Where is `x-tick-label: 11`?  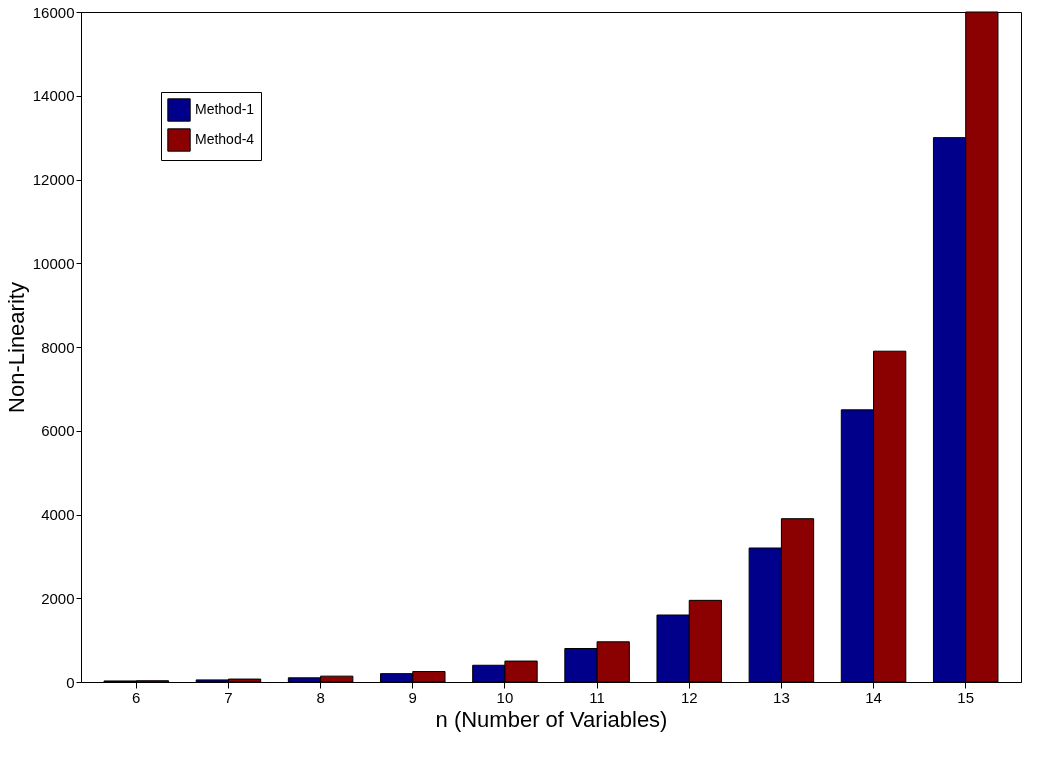 x-tick-label: 11 is located at coordinates (597, 697).